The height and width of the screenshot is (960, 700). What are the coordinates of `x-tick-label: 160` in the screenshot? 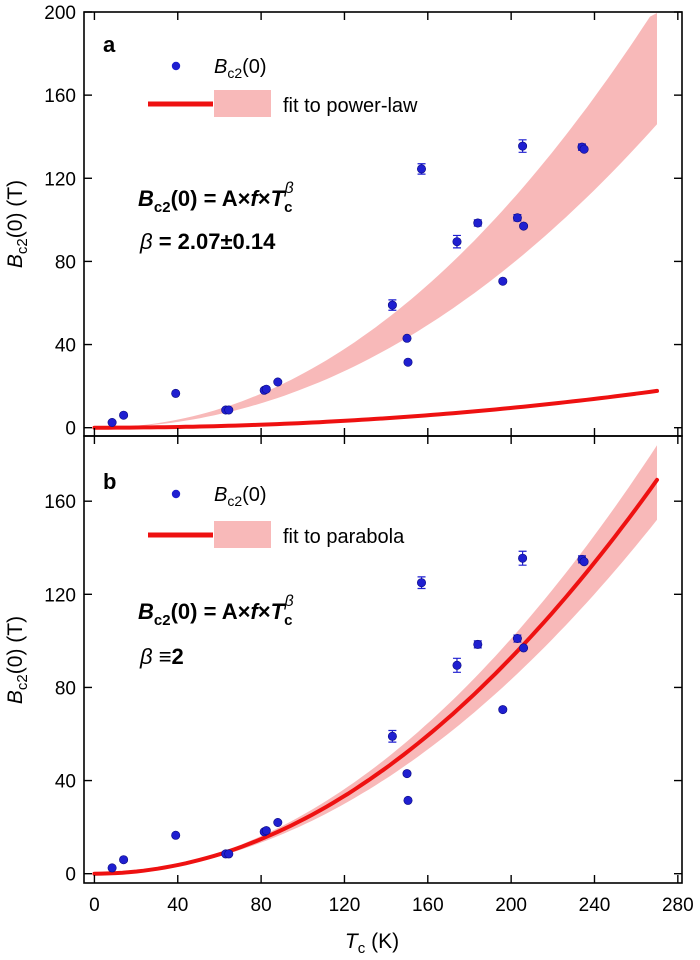 It's located at (428, 905).